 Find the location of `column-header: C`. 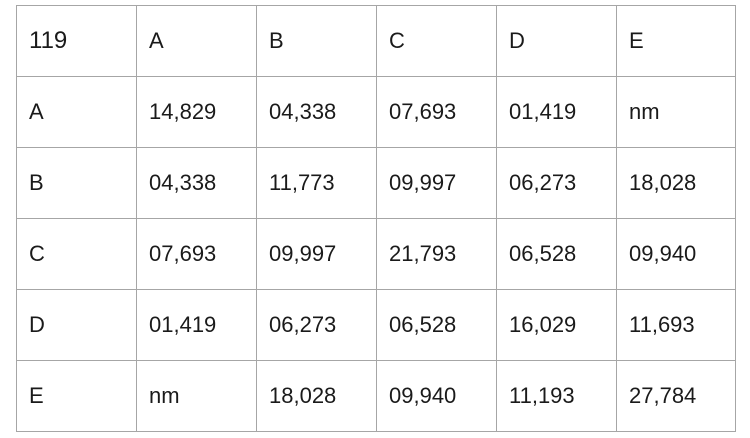

column-header: C is located at coordinates (436, 41).